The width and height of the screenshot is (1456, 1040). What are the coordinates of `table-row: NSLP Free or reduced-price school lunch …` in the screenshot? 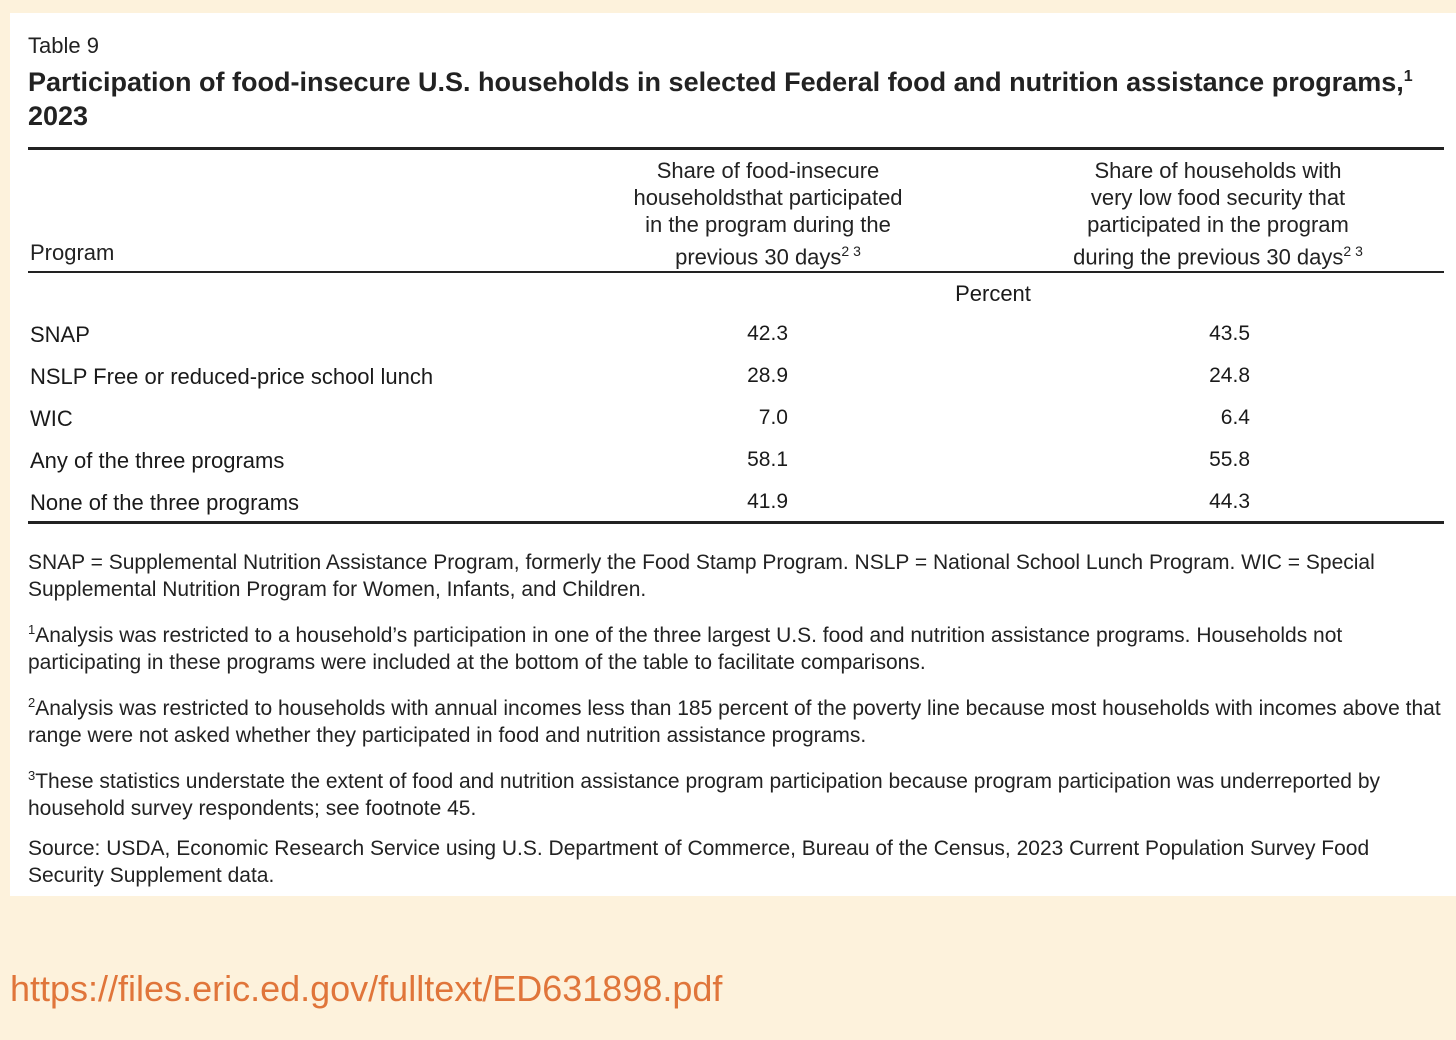 It's located at (733, 385).